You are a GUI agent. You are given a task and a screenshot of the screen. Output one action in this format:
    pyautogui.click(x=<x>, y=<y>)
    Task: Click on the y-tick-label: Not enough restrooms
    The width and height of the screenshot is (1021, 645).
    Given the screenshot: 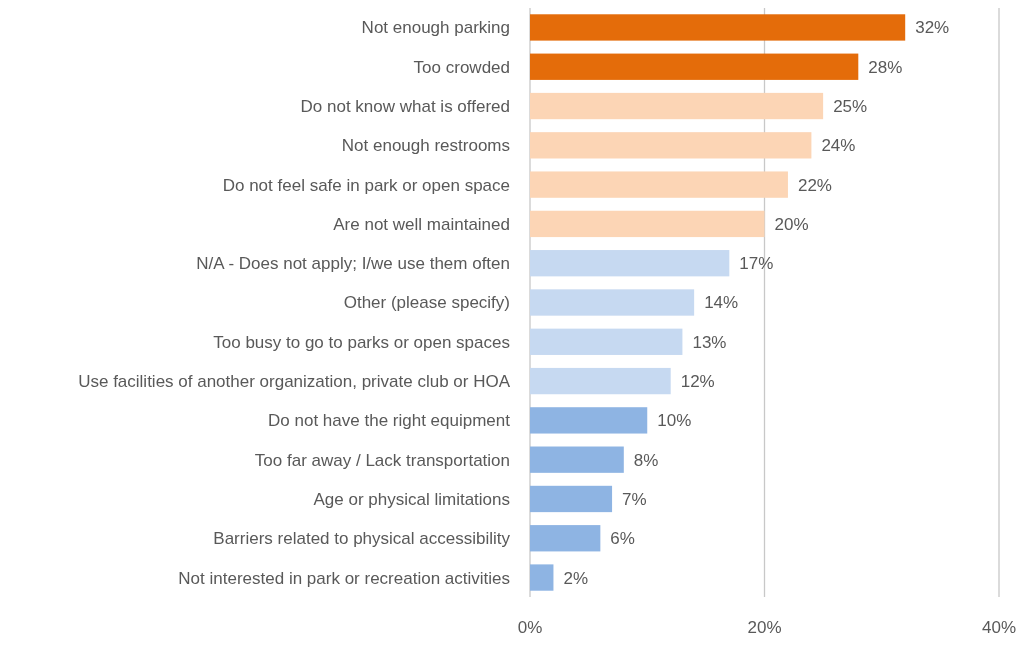 What is the action you would take?
    pyautogui.click(x=425, y=146)
    